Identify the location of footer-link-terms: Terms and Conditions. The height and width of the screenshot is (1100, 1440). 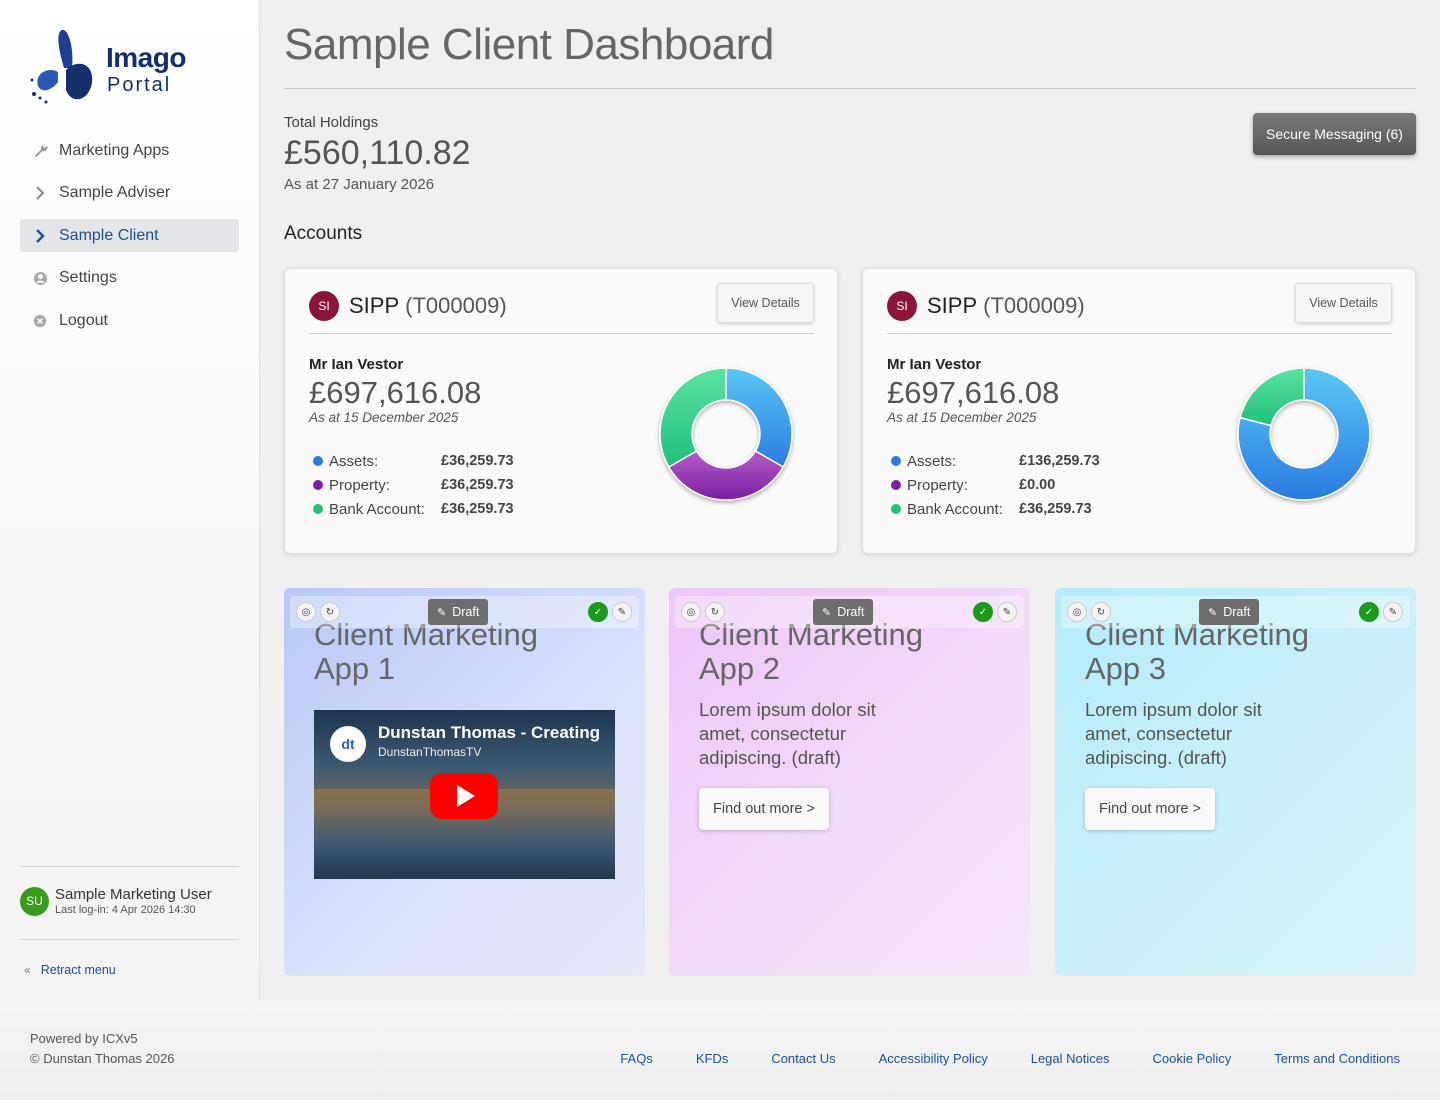
(1337, 1058).